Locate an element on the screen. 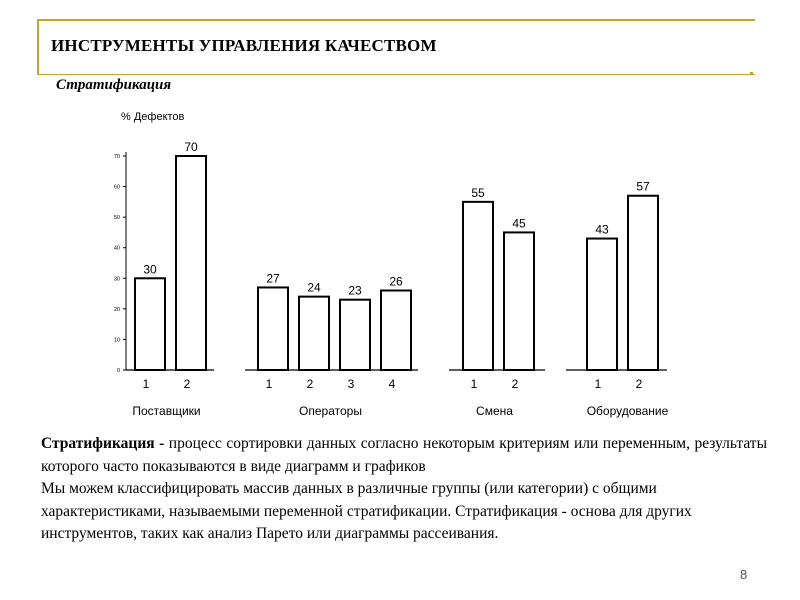 Image resolution: width=800 pixels, height=600 pixels. title-frame-dot is located at coordinates (751, 73).